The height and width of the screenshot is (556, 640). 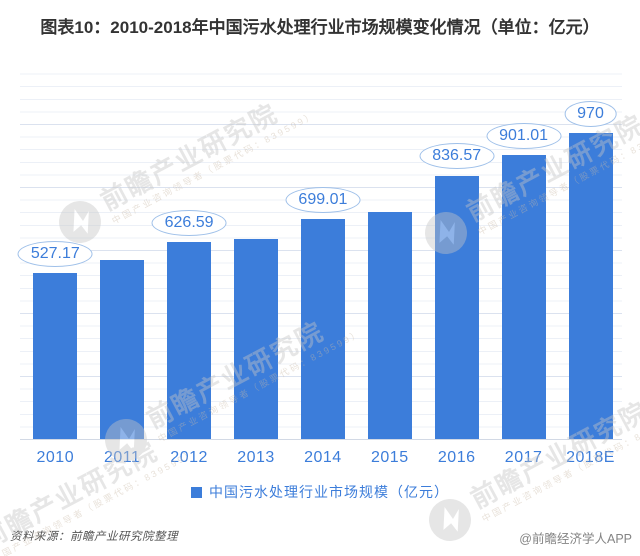 What do you see at coordinates (256, 338) in the screenshot?
I see `bar-2013` at bounding box center [256, 338].